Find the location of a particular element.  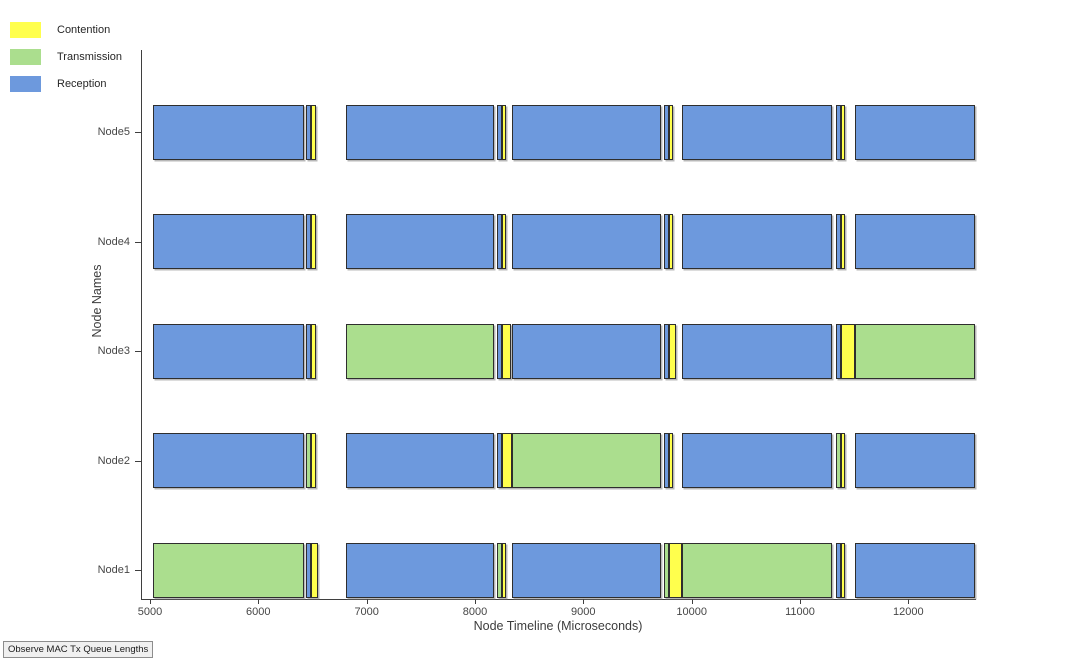

legend-label-transmission: Transmission is located at coordinates (89, 57).